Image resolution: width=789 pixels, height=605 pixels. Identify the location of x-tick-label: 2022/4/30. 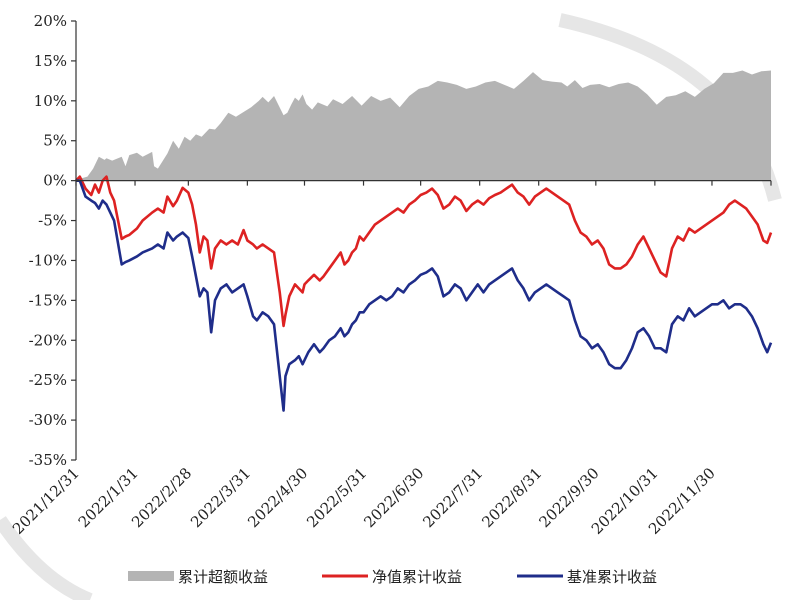
(277, 497).